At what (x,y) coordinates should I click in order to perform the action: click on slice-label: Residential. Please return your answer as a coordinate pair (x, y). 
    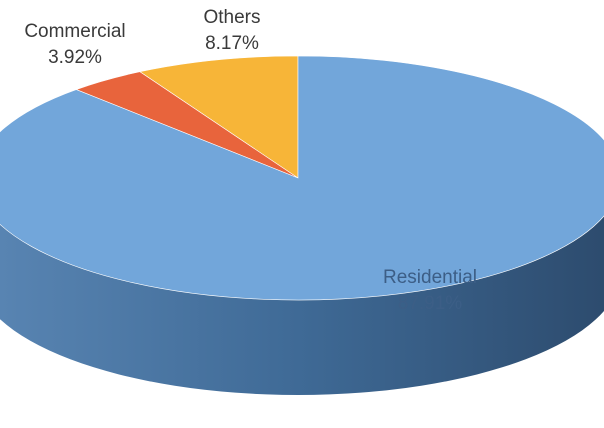
    Looking at the image, I should click on (430, 277).